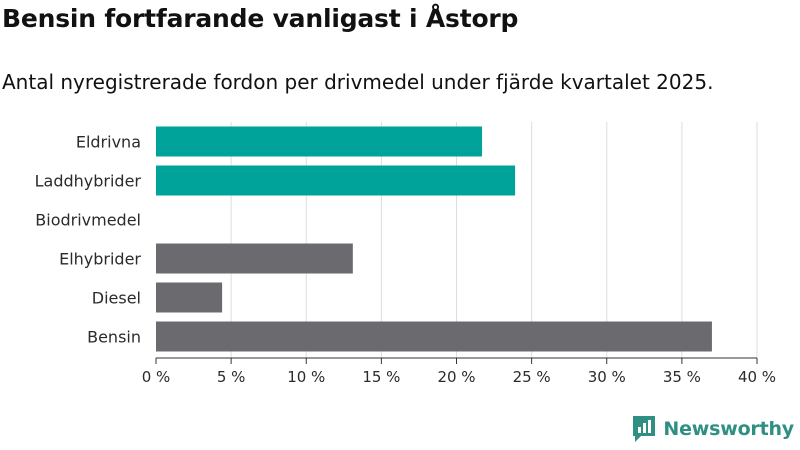 The height and width of the screenshot is (450, 800). Describe the element at coordinates (381, 377) in the screenshot. I see `x-tick-label: 15 %` at that location.